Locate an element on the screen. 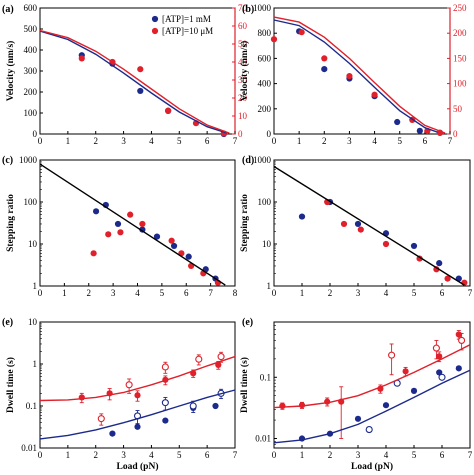 The height and width of the screenshot is (475, 474). y-tick-label: 0.1 is located at coordinates (265, 377).